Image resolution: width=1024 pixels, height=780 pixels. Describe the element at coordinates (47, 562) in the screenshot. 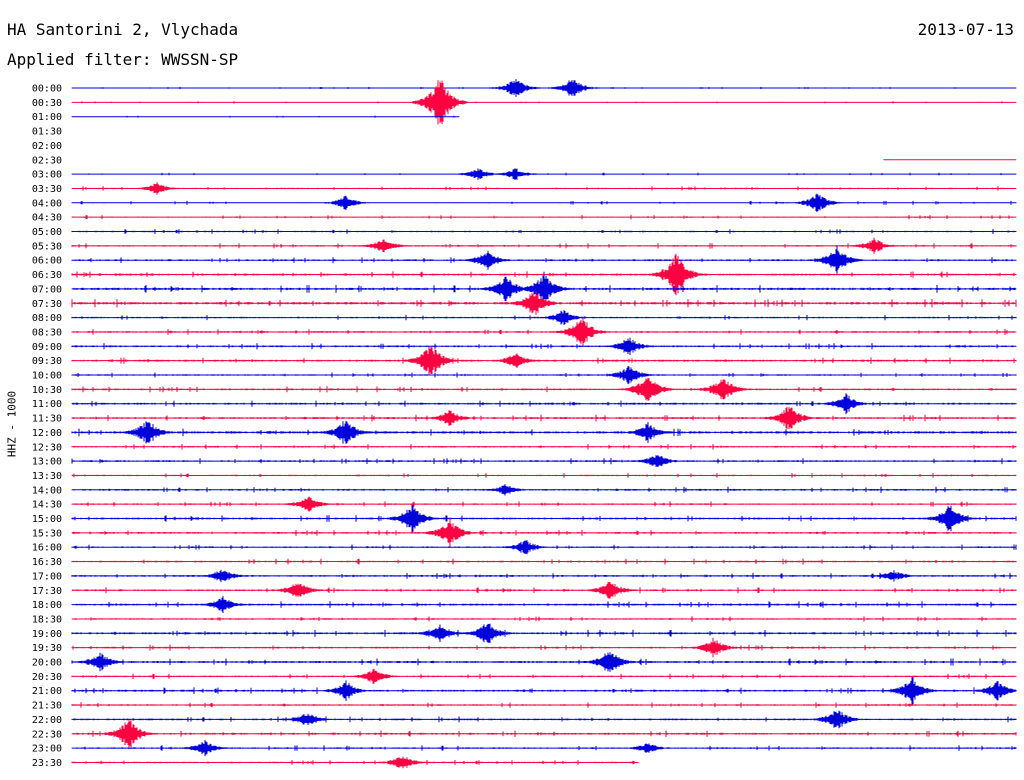

I see `time-tick-label: 16:30` at that location.